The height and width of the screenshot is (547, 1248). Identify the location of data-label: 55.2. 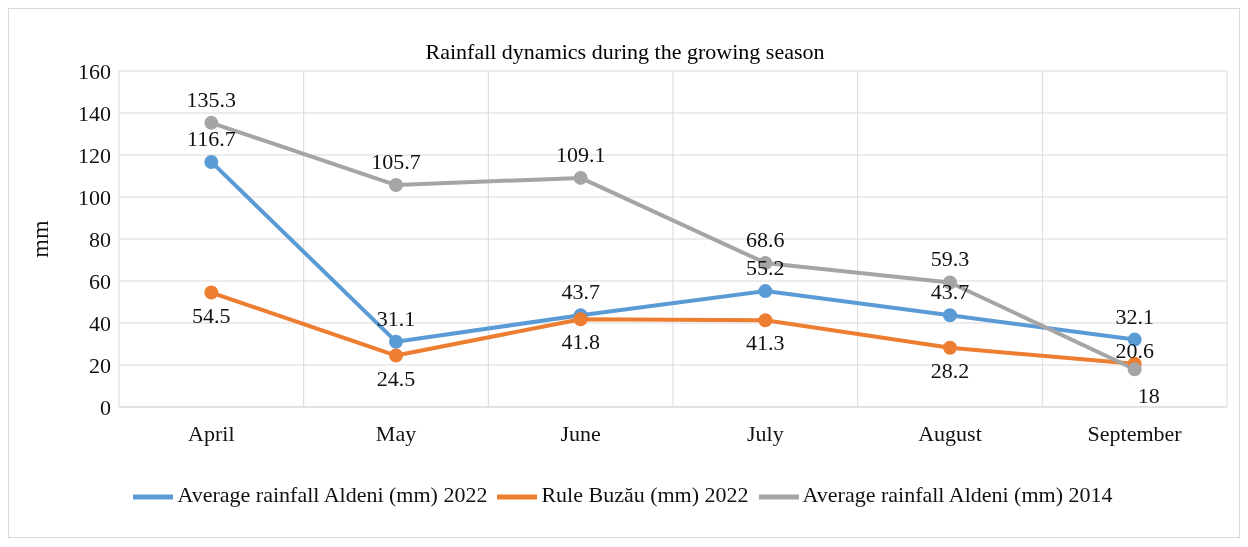
(765, 268).